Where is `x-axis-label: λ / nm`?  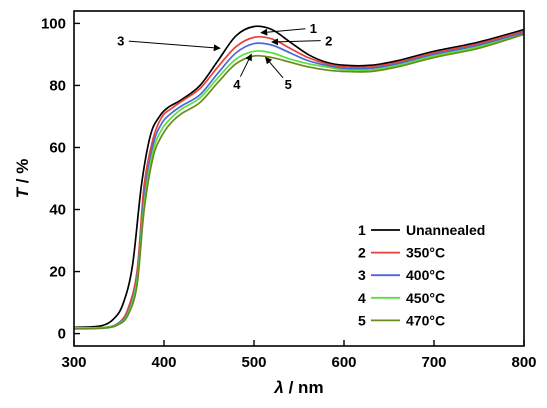 x-axis-label: λ / nm is located at coordinates (298, 387).